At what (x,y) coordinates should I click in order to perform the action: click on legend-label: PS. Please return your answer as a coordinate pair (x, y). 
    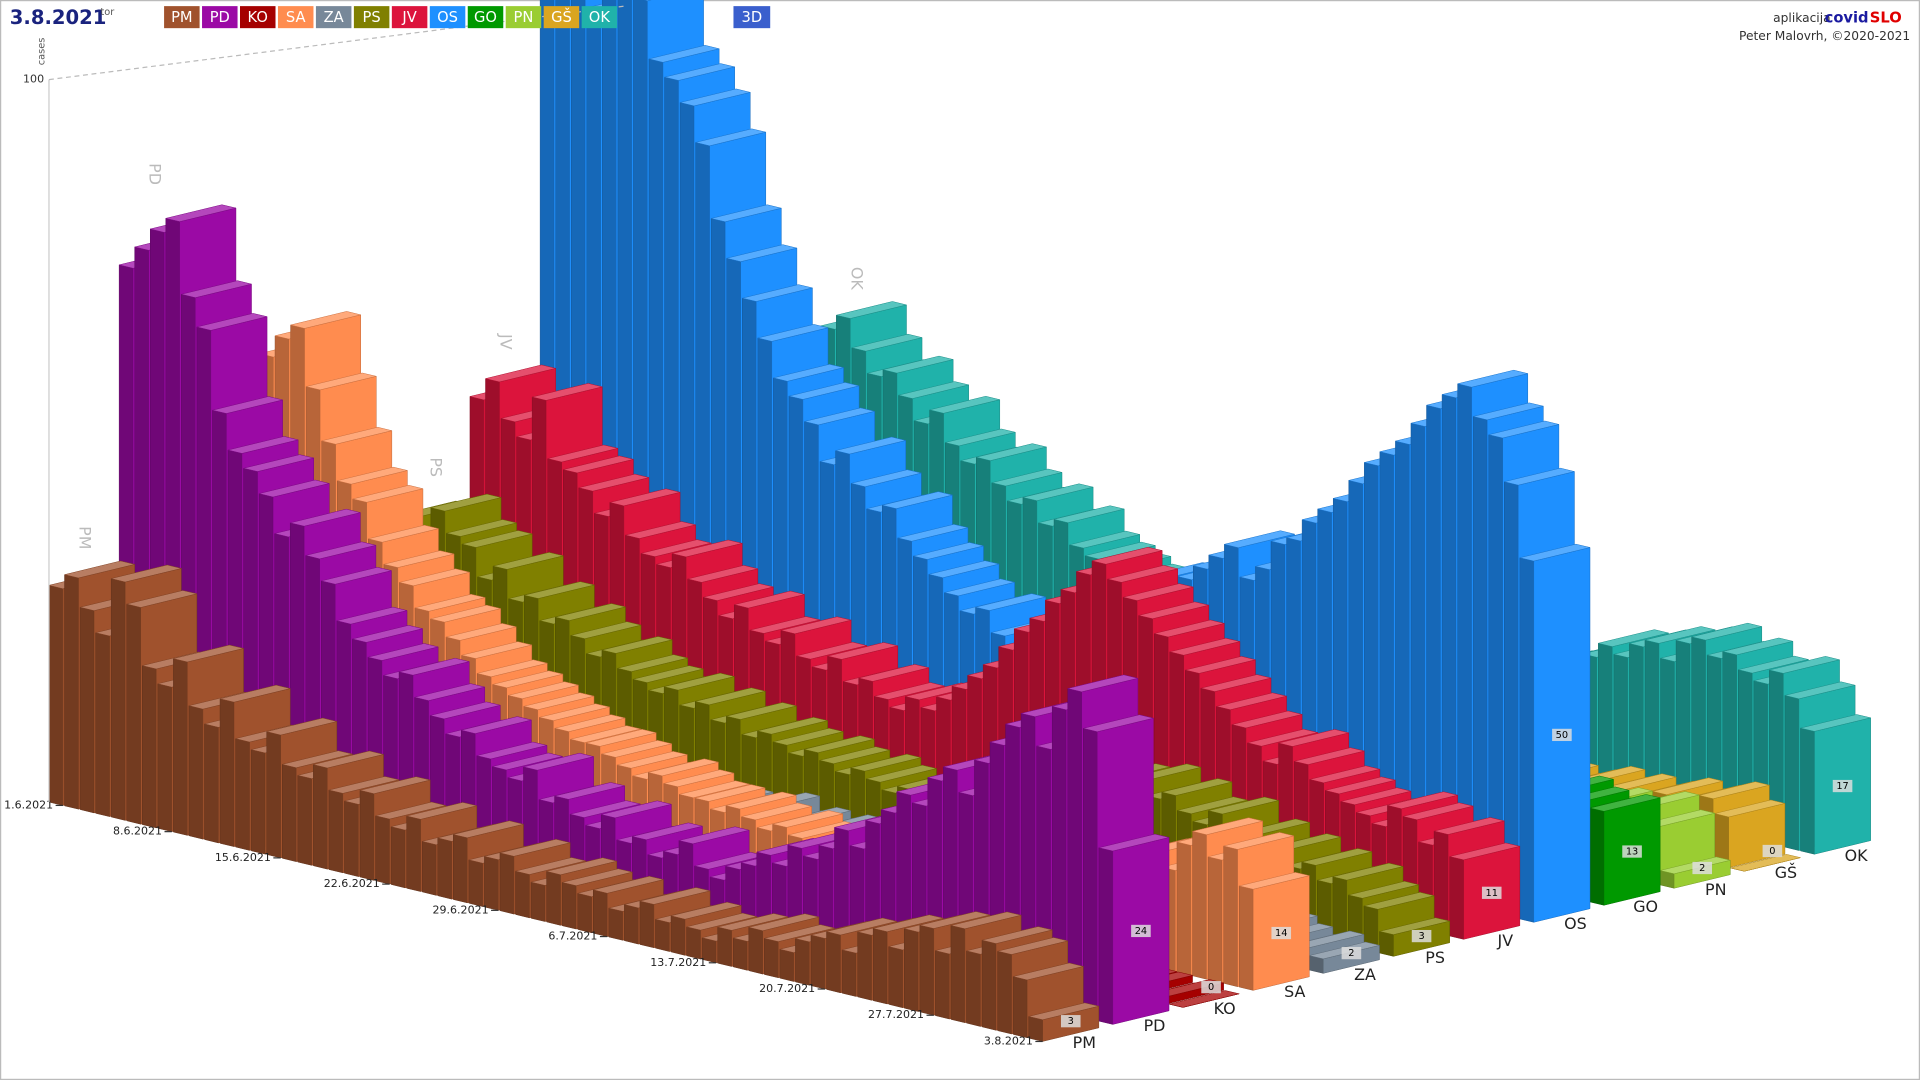
    Looking at the image, I should click on (372, 17).